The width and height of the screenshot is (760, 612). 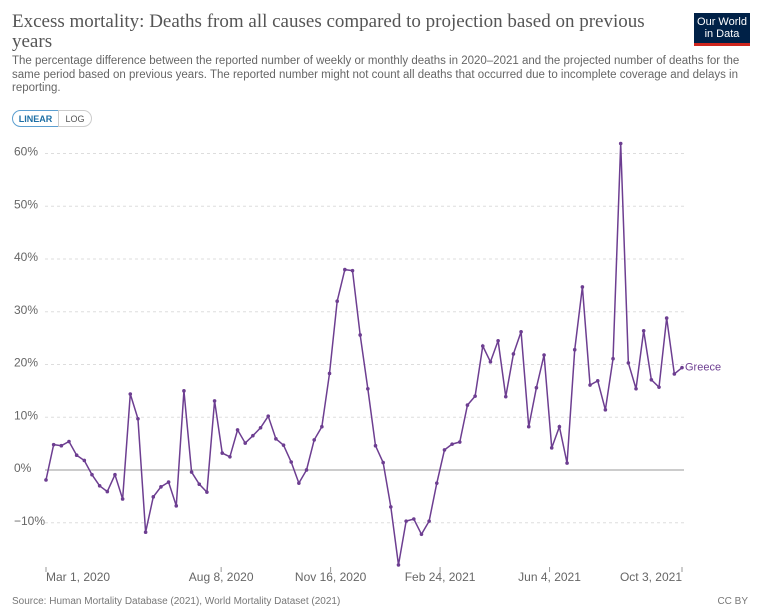 I want to click on logo: Our World in Data, so click(x=722, y=29).